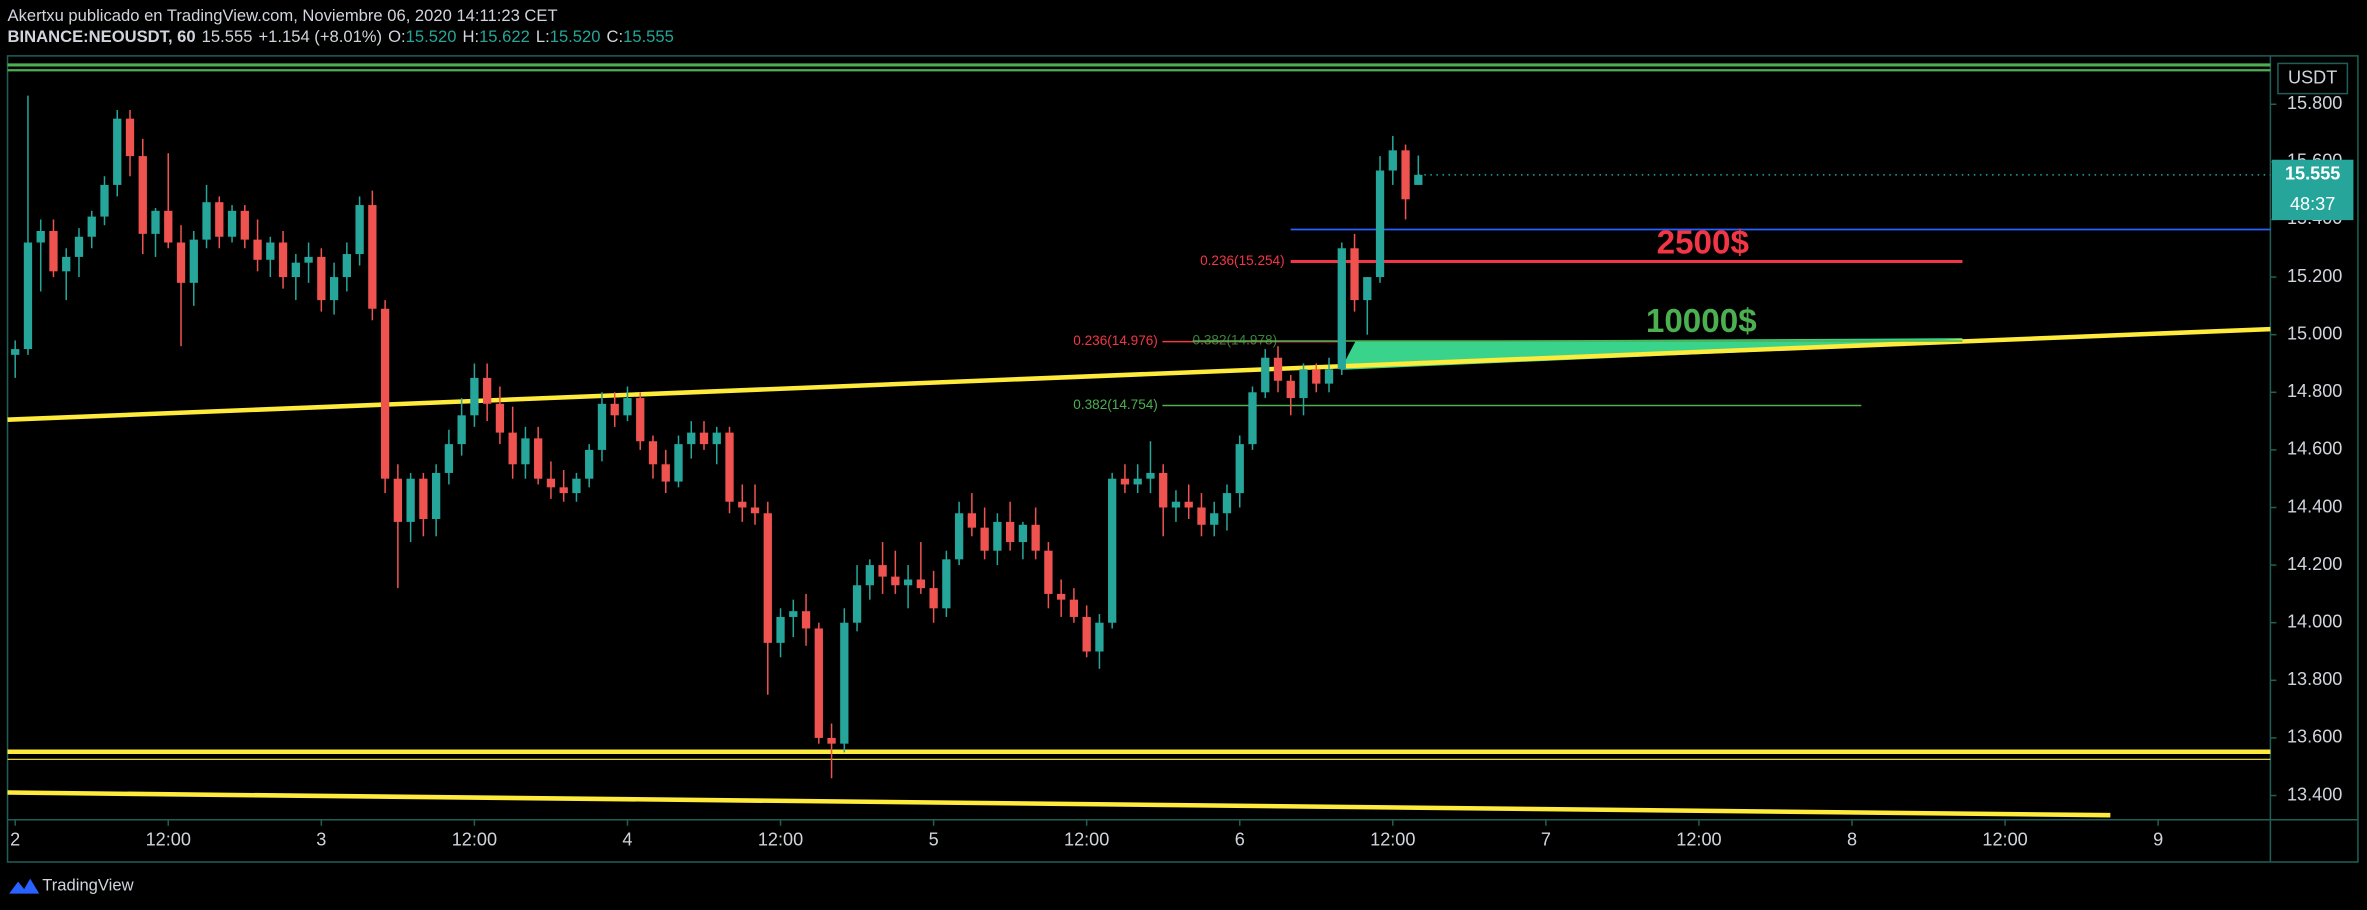 This screenshot has width=2367, height=910. I want to click on x-tick-label: 9, so click(2158, 840).